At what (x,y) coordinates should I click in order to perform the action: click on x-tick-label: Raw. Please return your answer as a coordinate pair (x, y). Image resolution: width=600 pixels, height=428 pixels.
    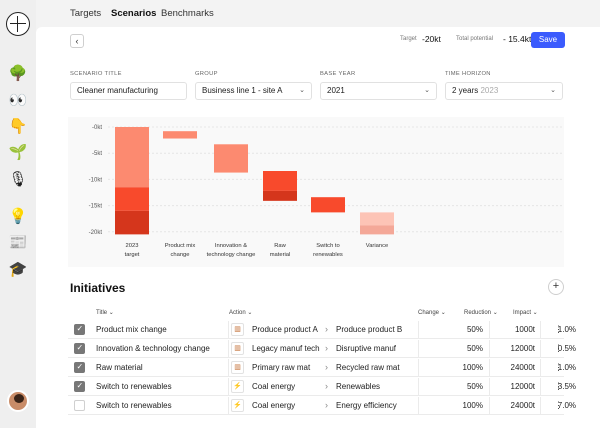
    Looking at the image, I should click on (280, 246).